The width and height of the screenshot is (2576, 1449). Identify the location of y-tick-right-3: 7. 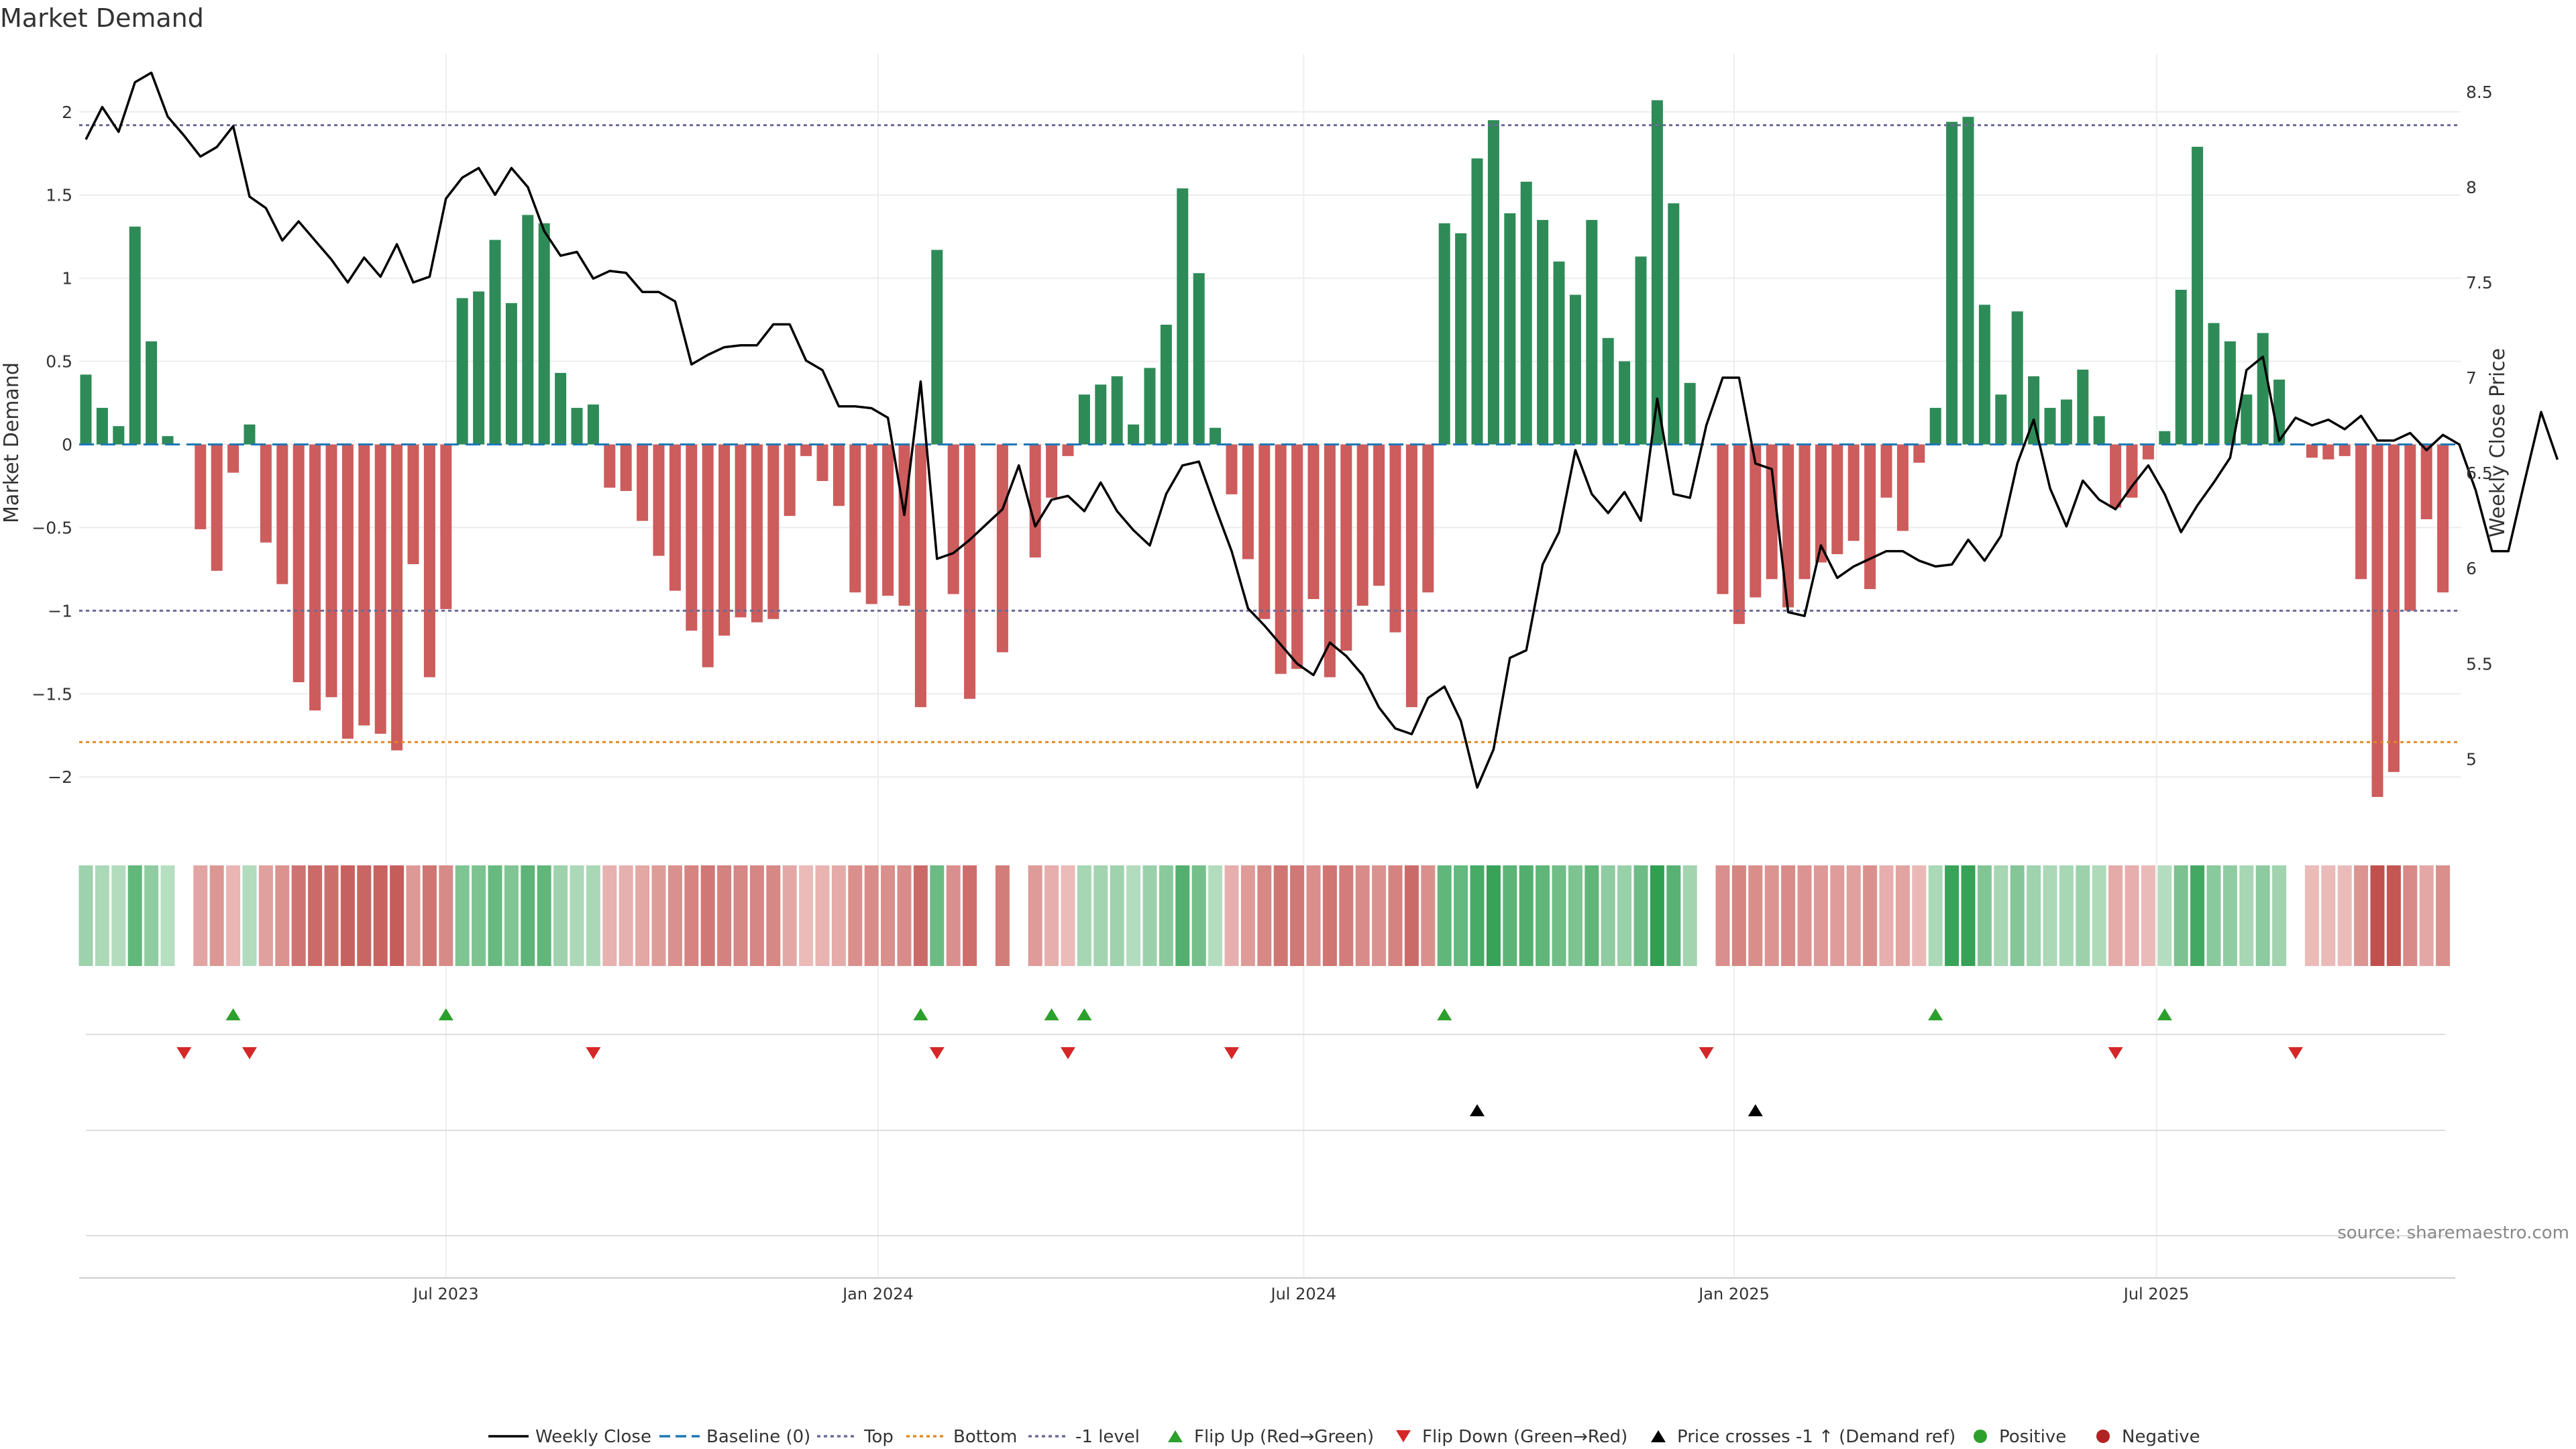
(2471, 378).